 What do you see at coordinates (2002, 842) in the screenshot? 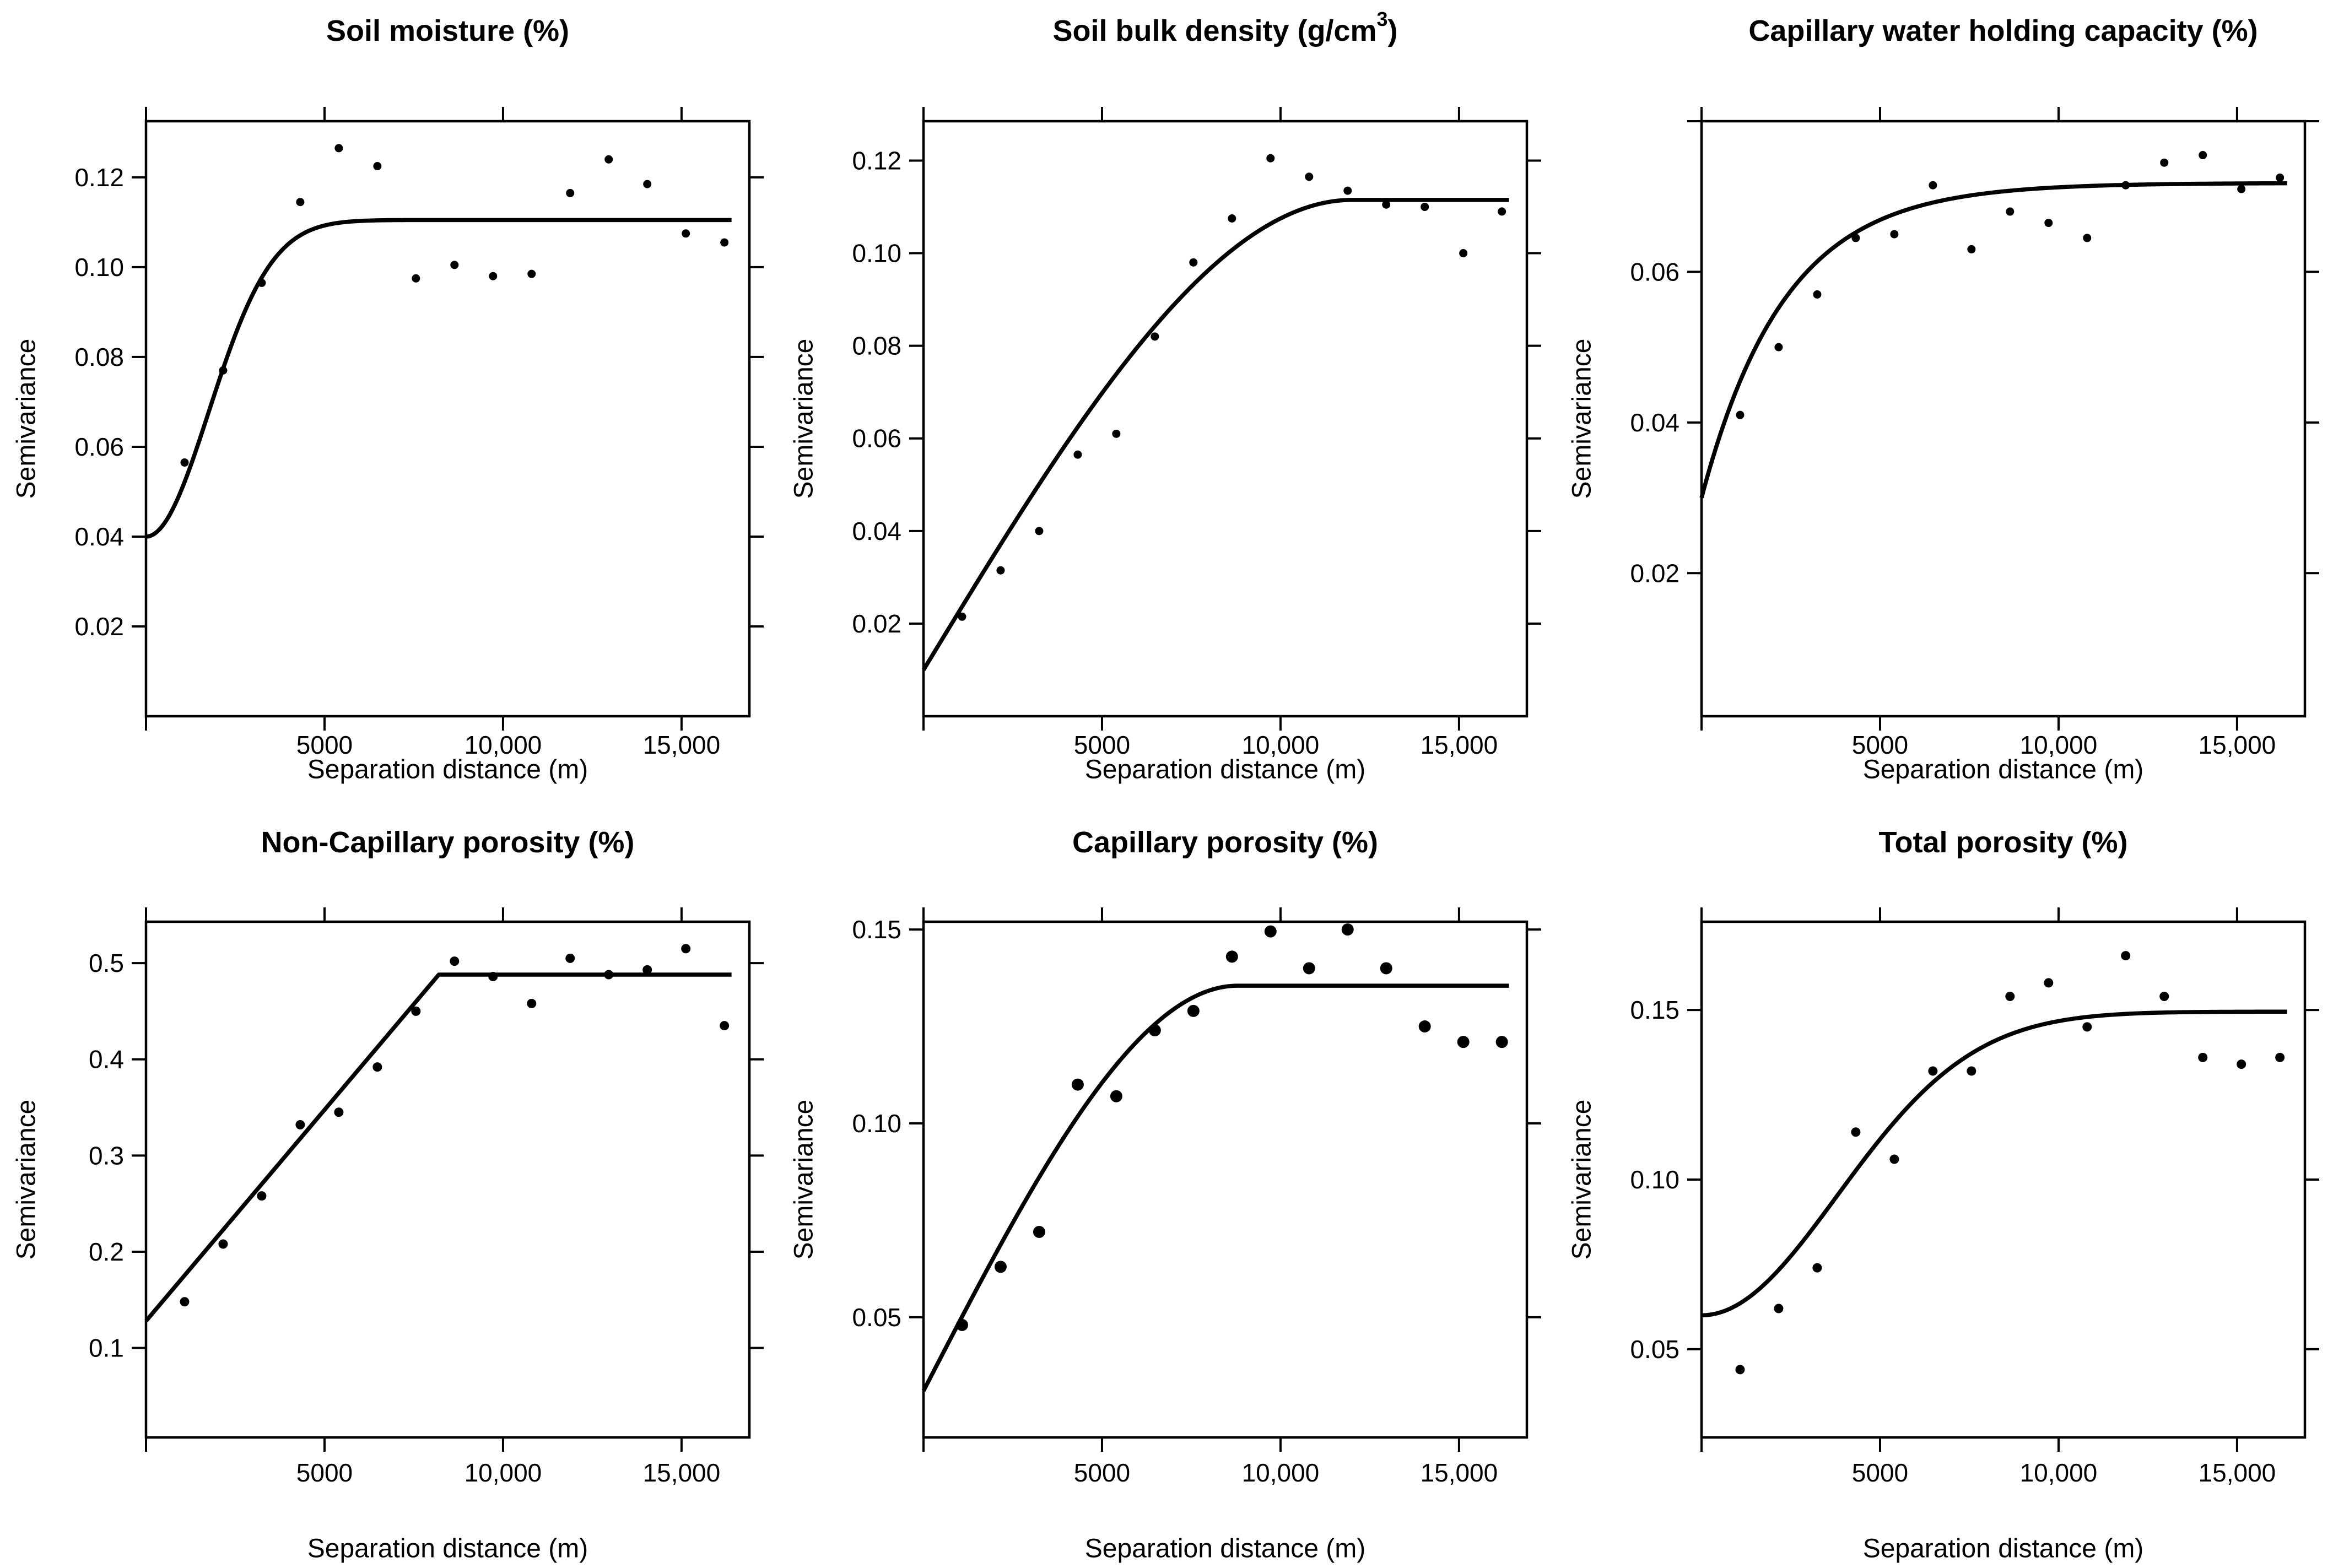
I see `panel-title: Total porosity (%)` at bounding box center [2002, 842].